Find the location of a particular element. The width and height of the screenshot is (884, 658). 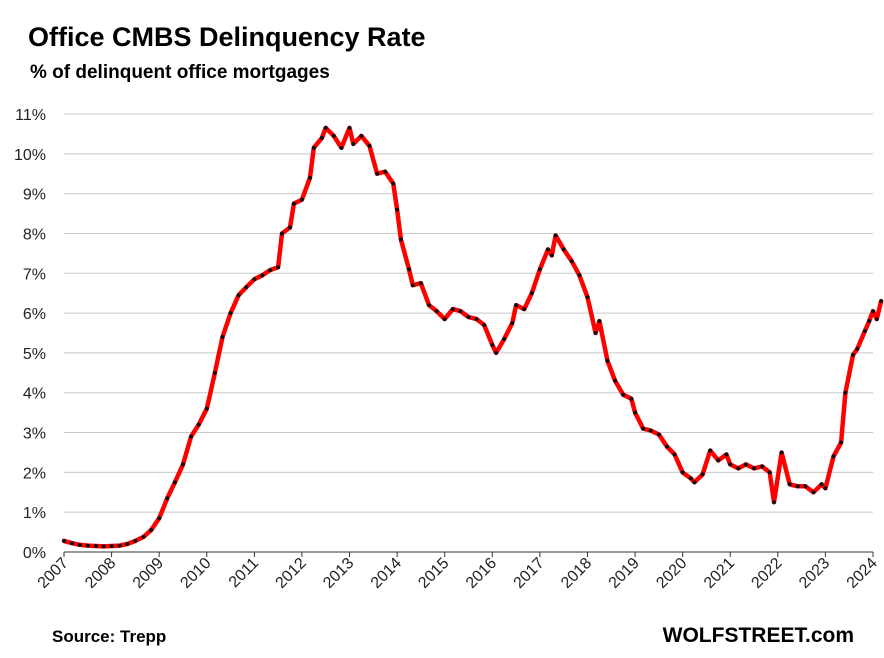

y-axis-ticks: 0% 1% 2% 3% 4% 5% 6% 7% 8% 9% 10% 11% is located at coordinates (30, 334).